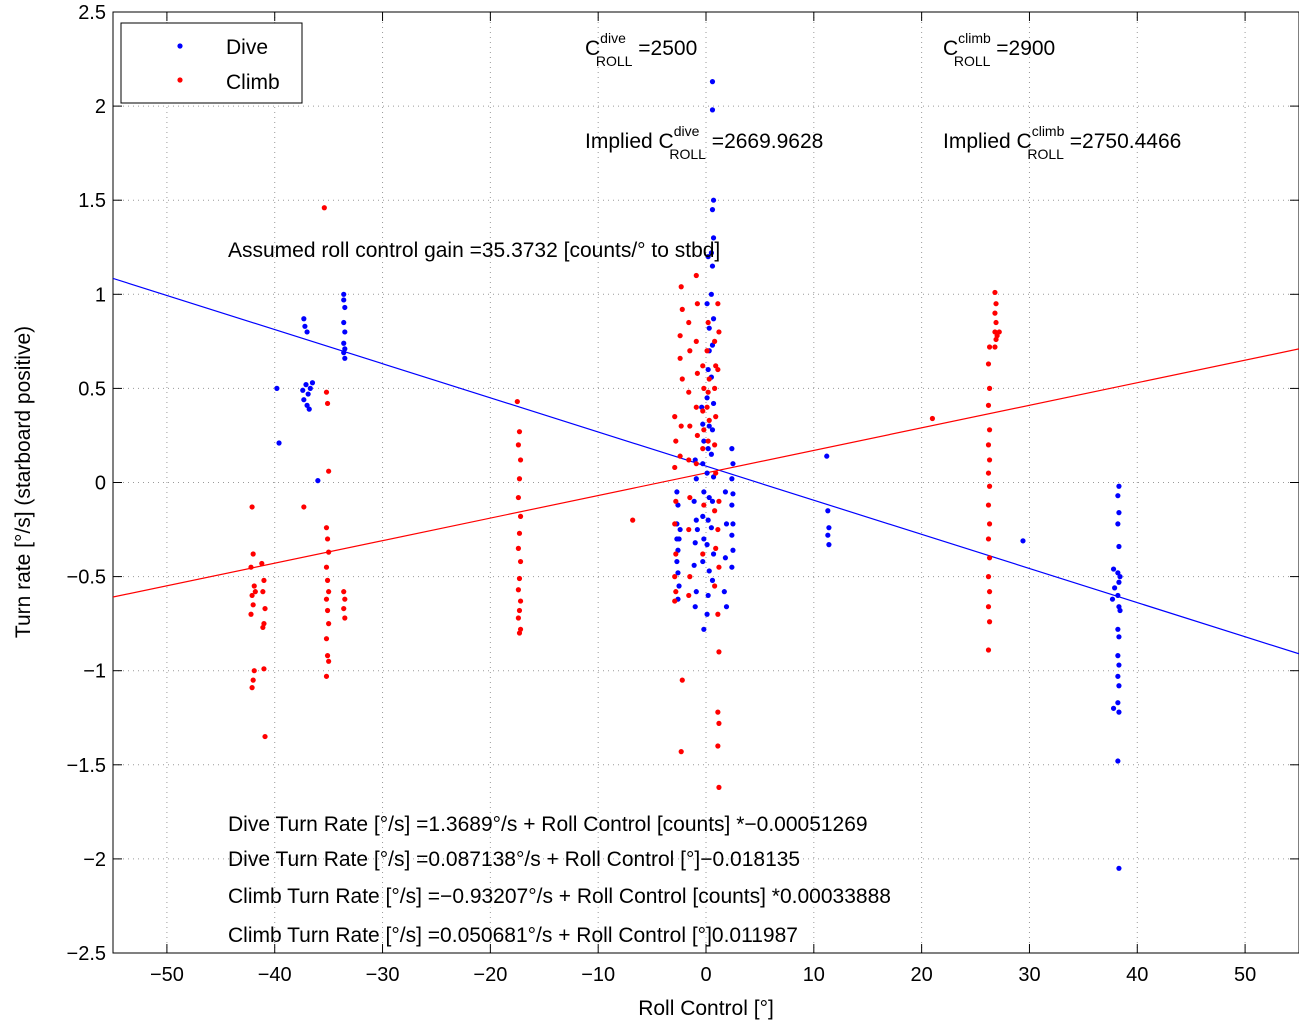 The height and width of the screenshot is (1024, 1299). What do you see at coordinates (92, 201) in the screenshot?
I see `y-tick-label: 1.5` at bounding box center [92, 201].